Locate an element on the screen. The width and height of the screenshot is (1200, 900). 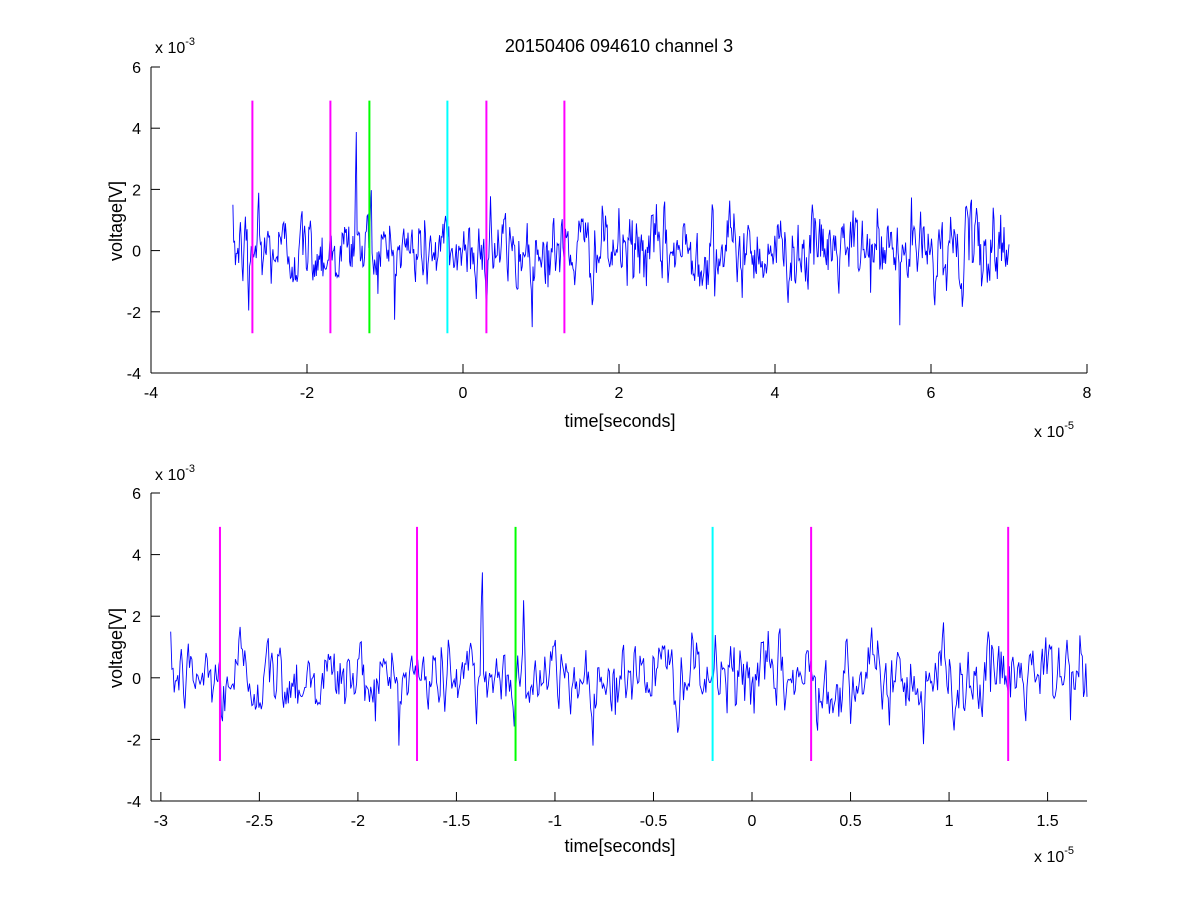
x-tick-label: 8 is located at coordinates (1087, 393).